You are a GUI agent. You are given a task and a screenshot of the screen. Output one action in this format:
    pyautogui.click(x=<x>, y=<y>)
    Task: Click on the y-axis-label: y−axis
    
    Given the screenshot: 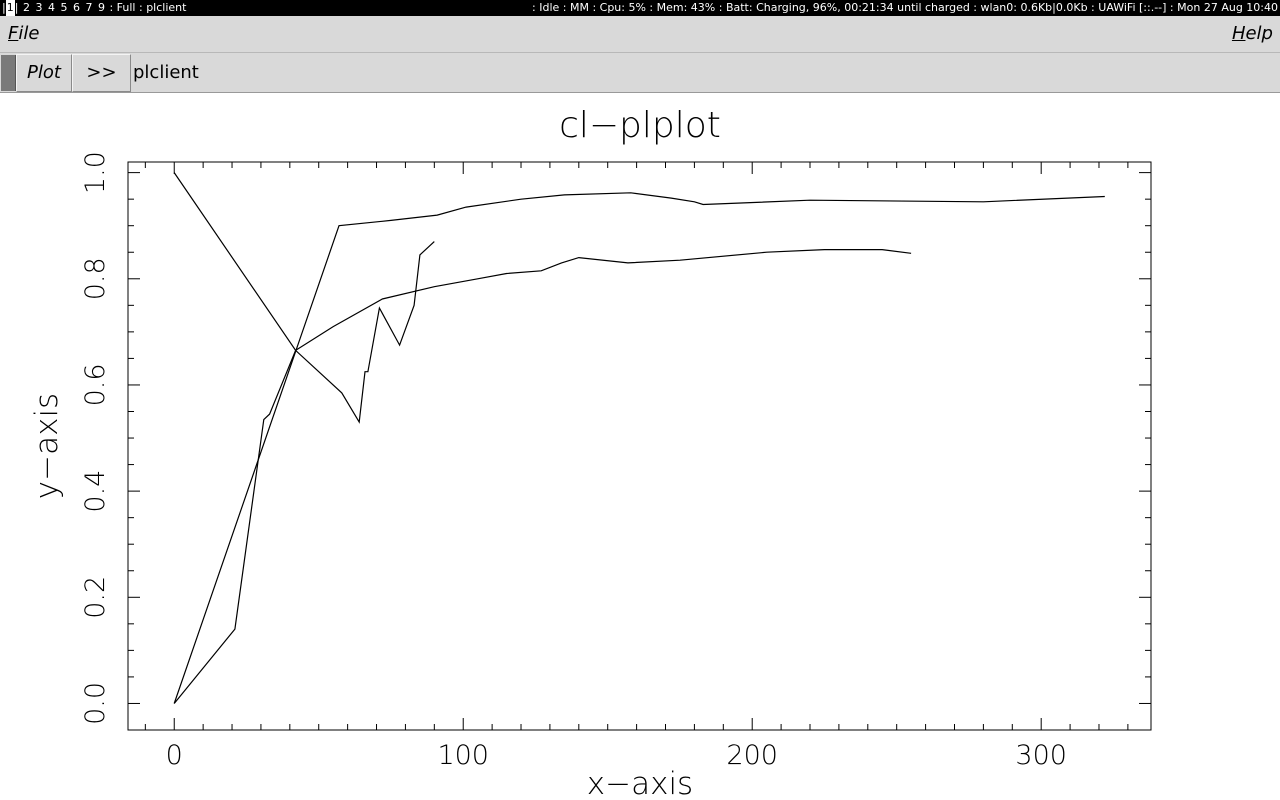 What is the action you would take?
    pyautogui.click(x=47, y=446)
    